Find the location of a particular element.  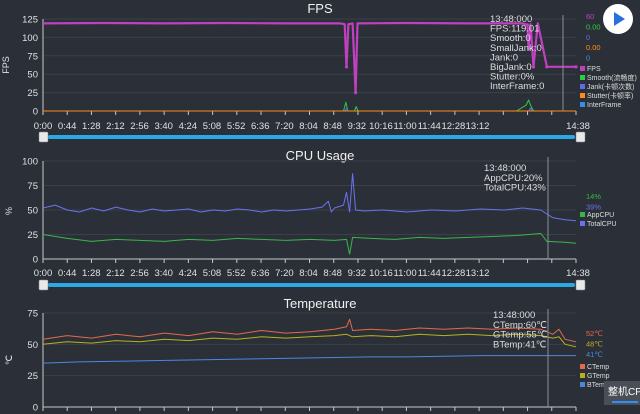

play-icon is located at coordinates (619, 19).